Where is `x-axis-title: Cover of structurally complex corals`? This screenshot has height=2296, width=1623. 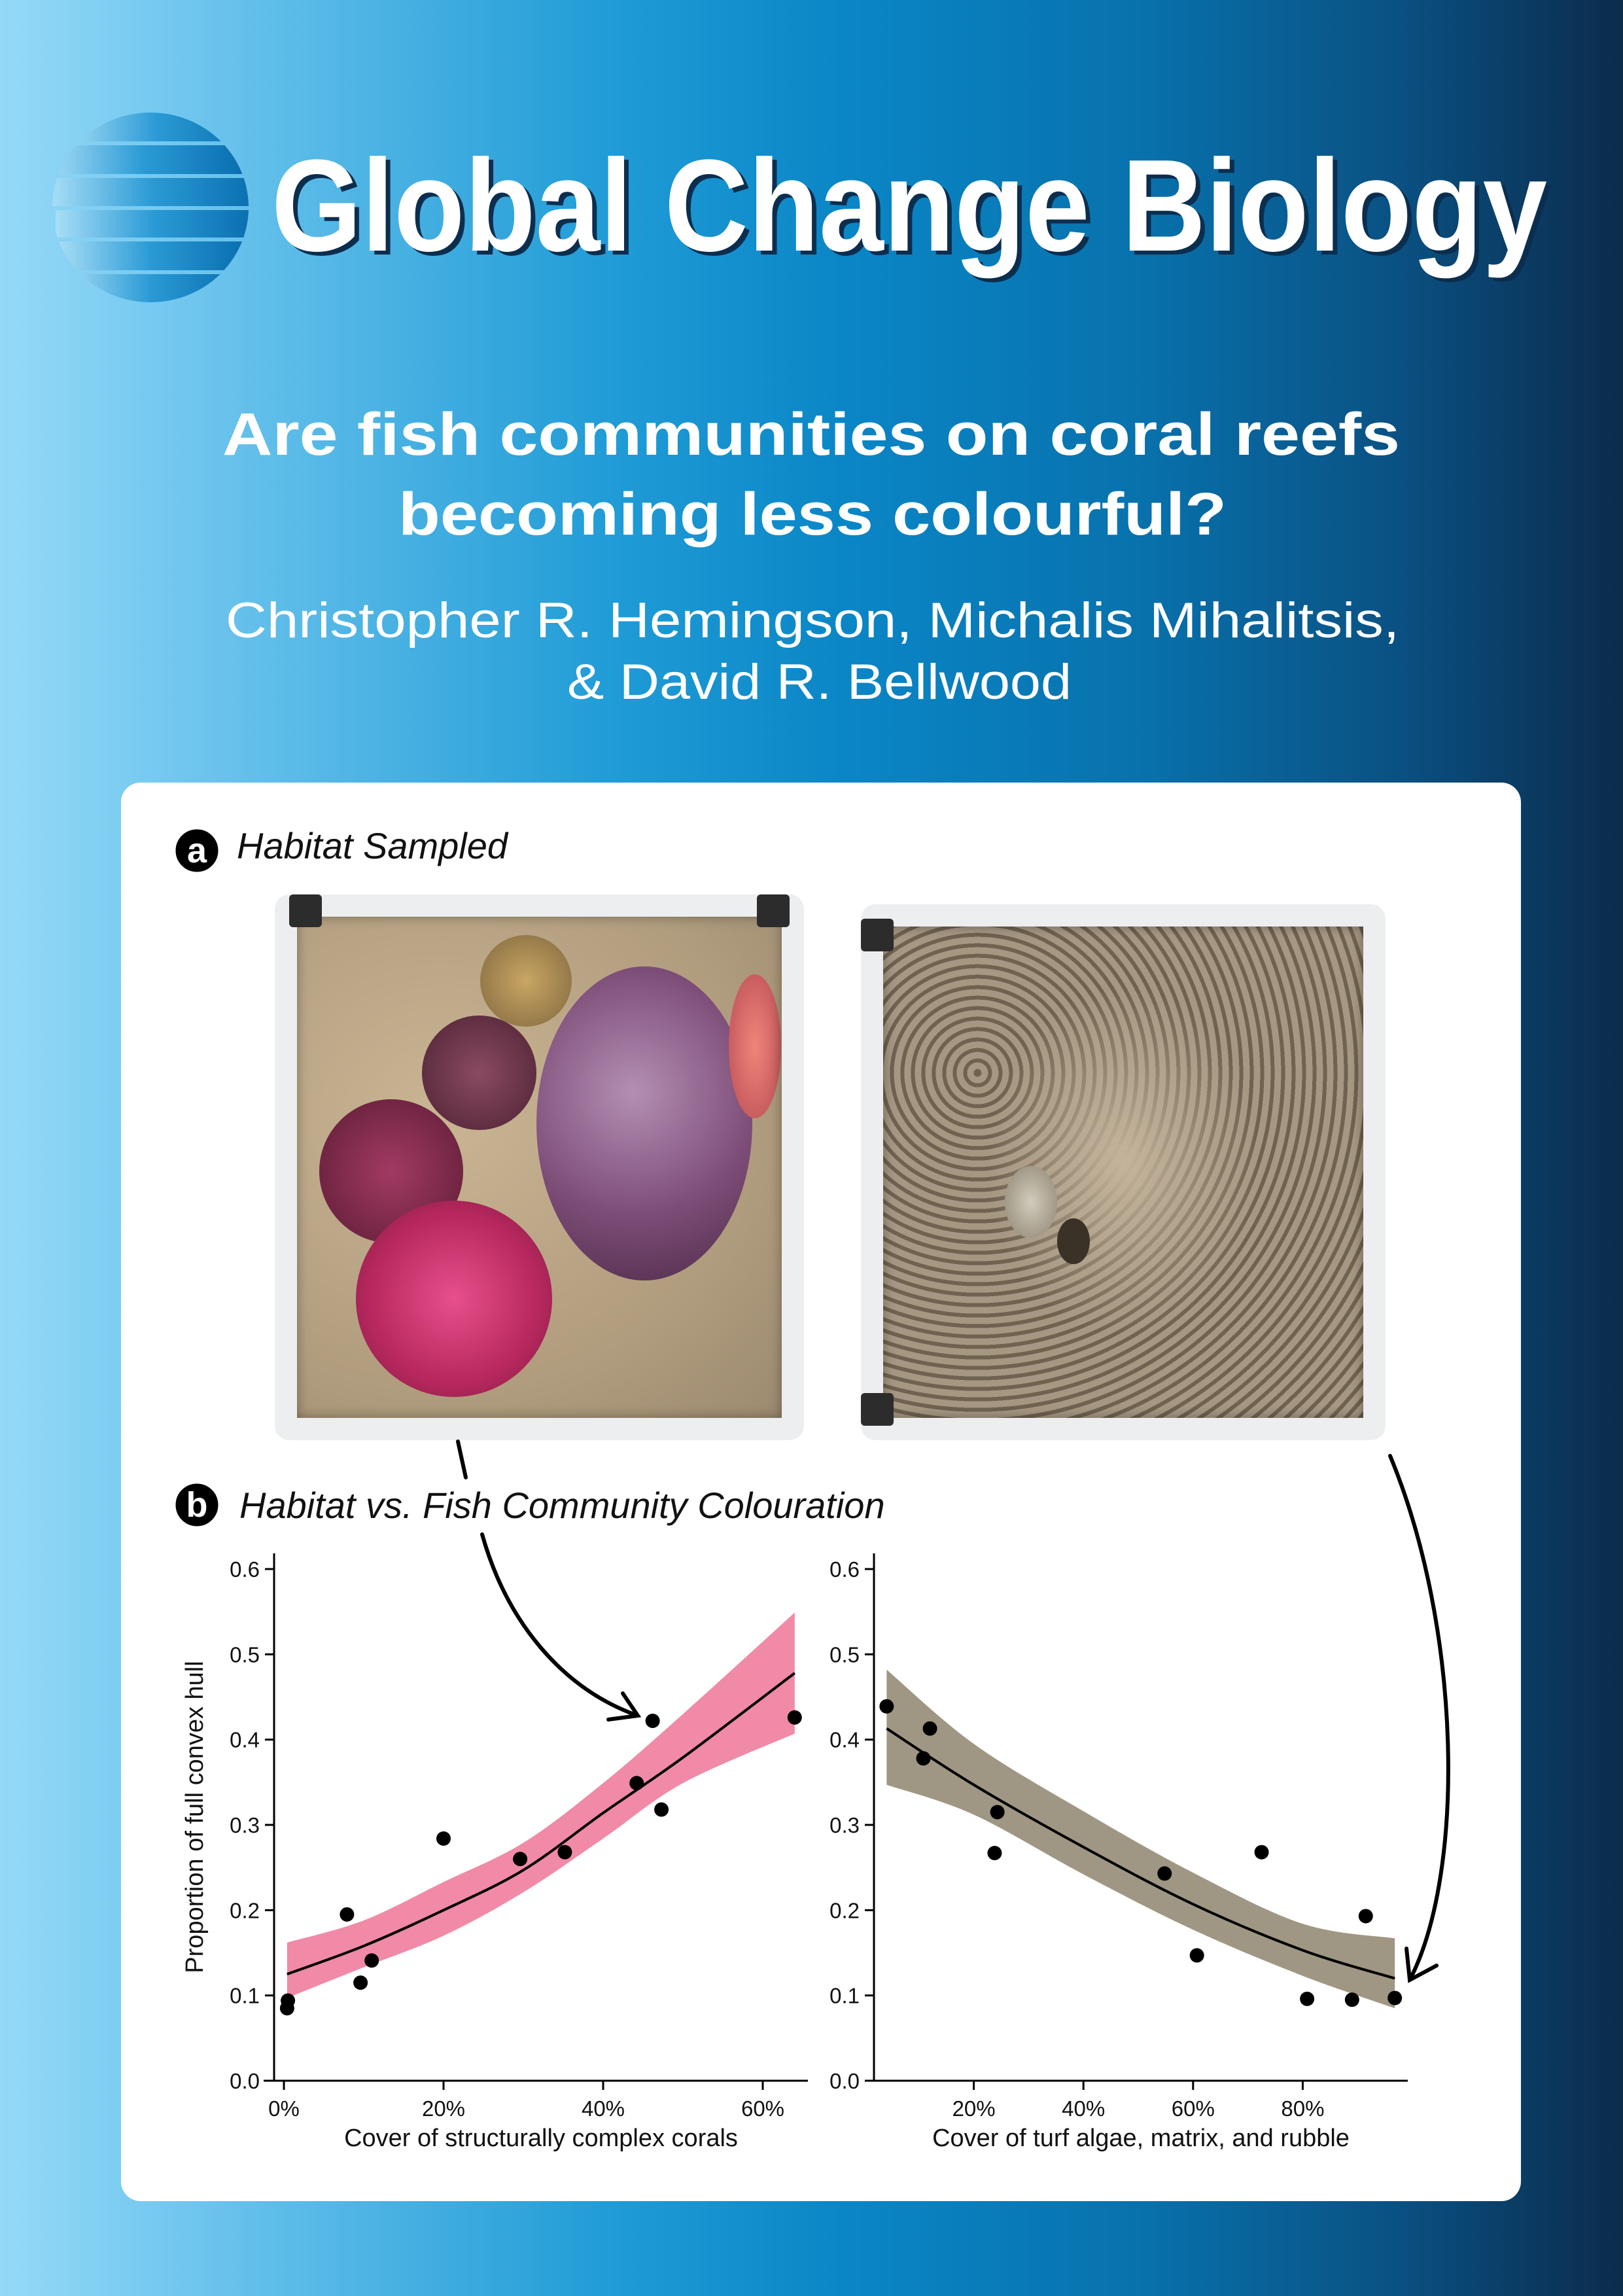 x-axis-title: Cover of structurally complex corals is located at coordinates (541, 2138).